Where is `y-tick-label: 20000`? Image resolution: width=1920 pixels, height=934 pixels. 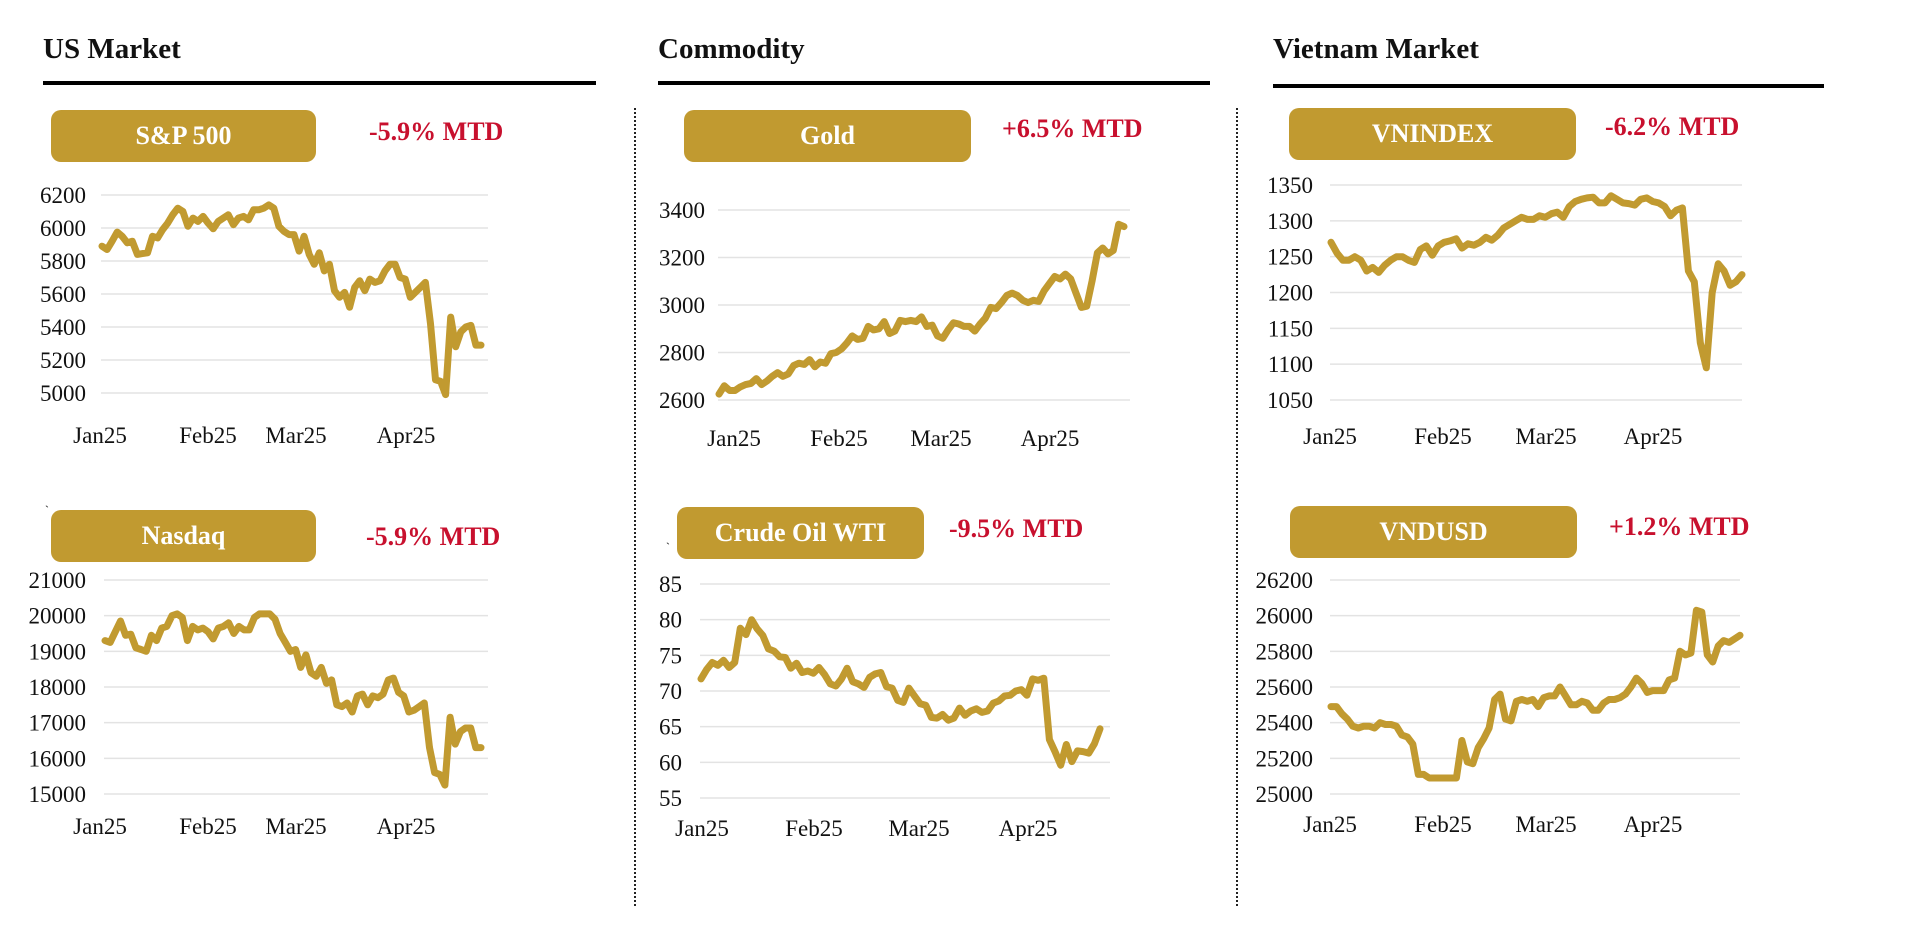 y-tick-label: 20000 is located at coordinates (58, 616).